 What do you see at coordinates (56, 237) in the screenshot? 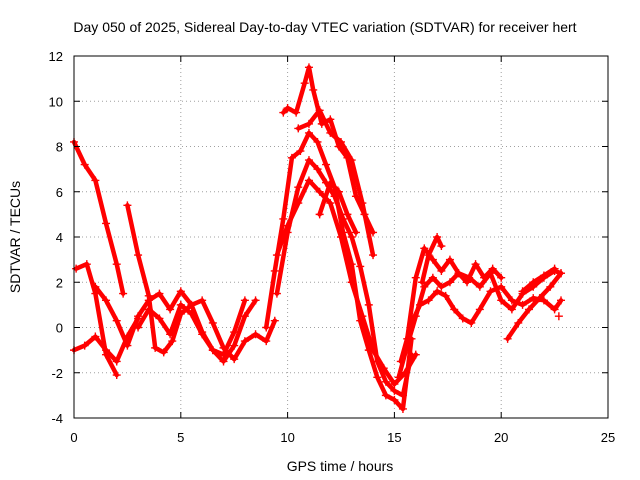
I see `y-tick-labels: -4 -2 0 2 4 6 8 10 12` at bounding box center [56, 237].